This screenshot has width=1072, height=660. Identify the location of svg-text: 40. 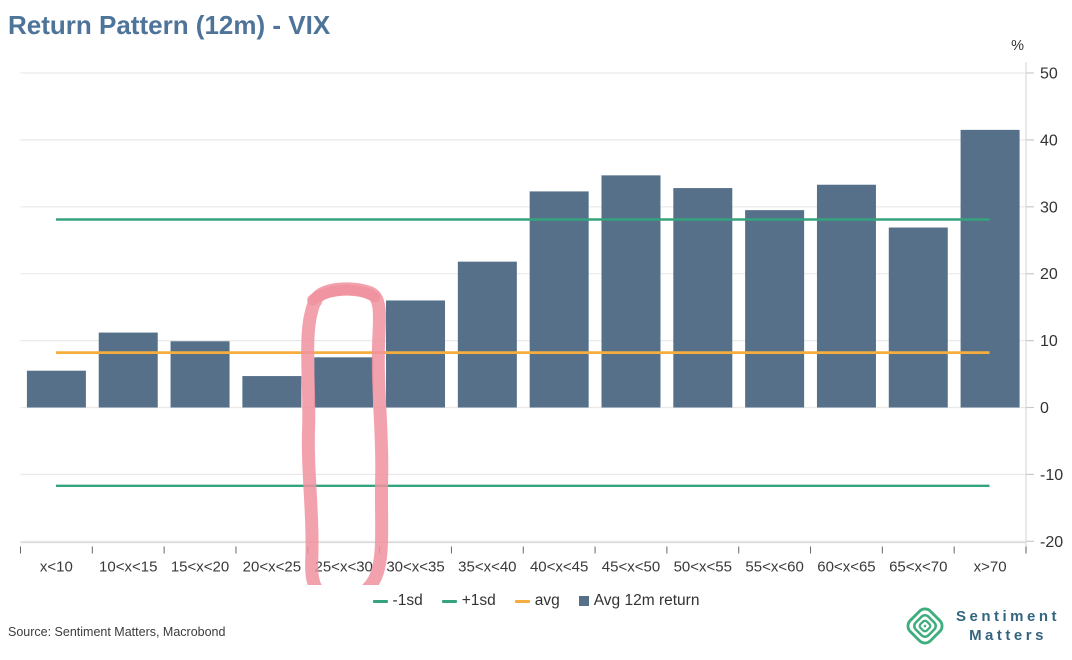
(1049, 140).